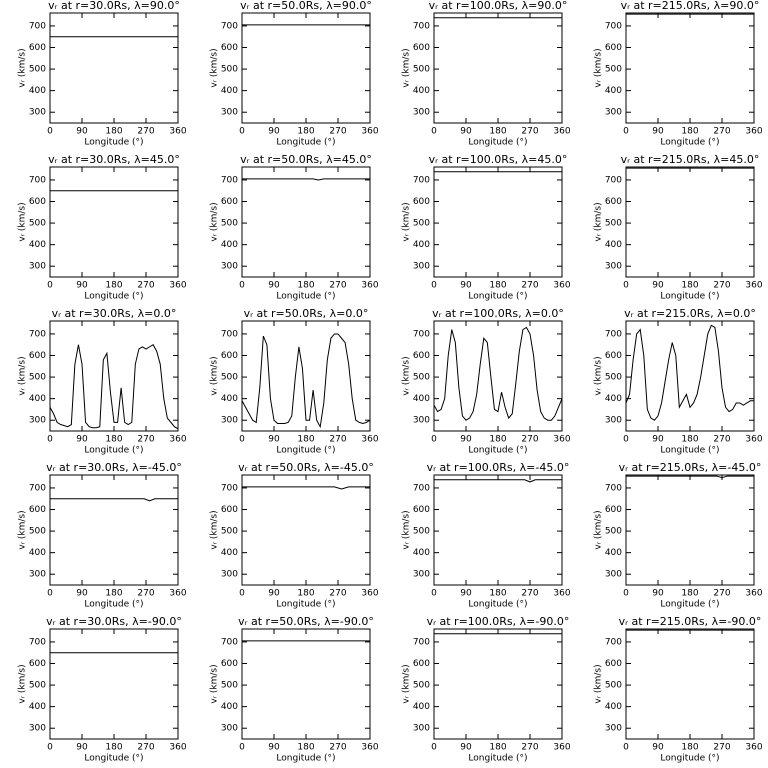  I want to click on chart-title: vᵣ at r=30.0Rs, λ=-45.0°, so click(114, 467).